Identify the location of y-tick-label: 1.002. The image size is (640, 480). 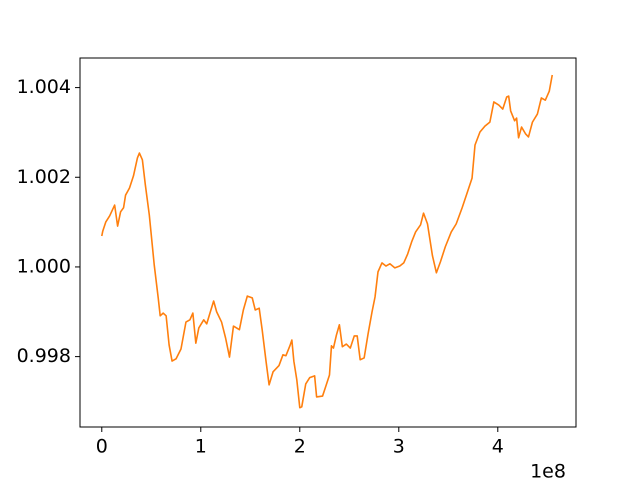
(44, 177).